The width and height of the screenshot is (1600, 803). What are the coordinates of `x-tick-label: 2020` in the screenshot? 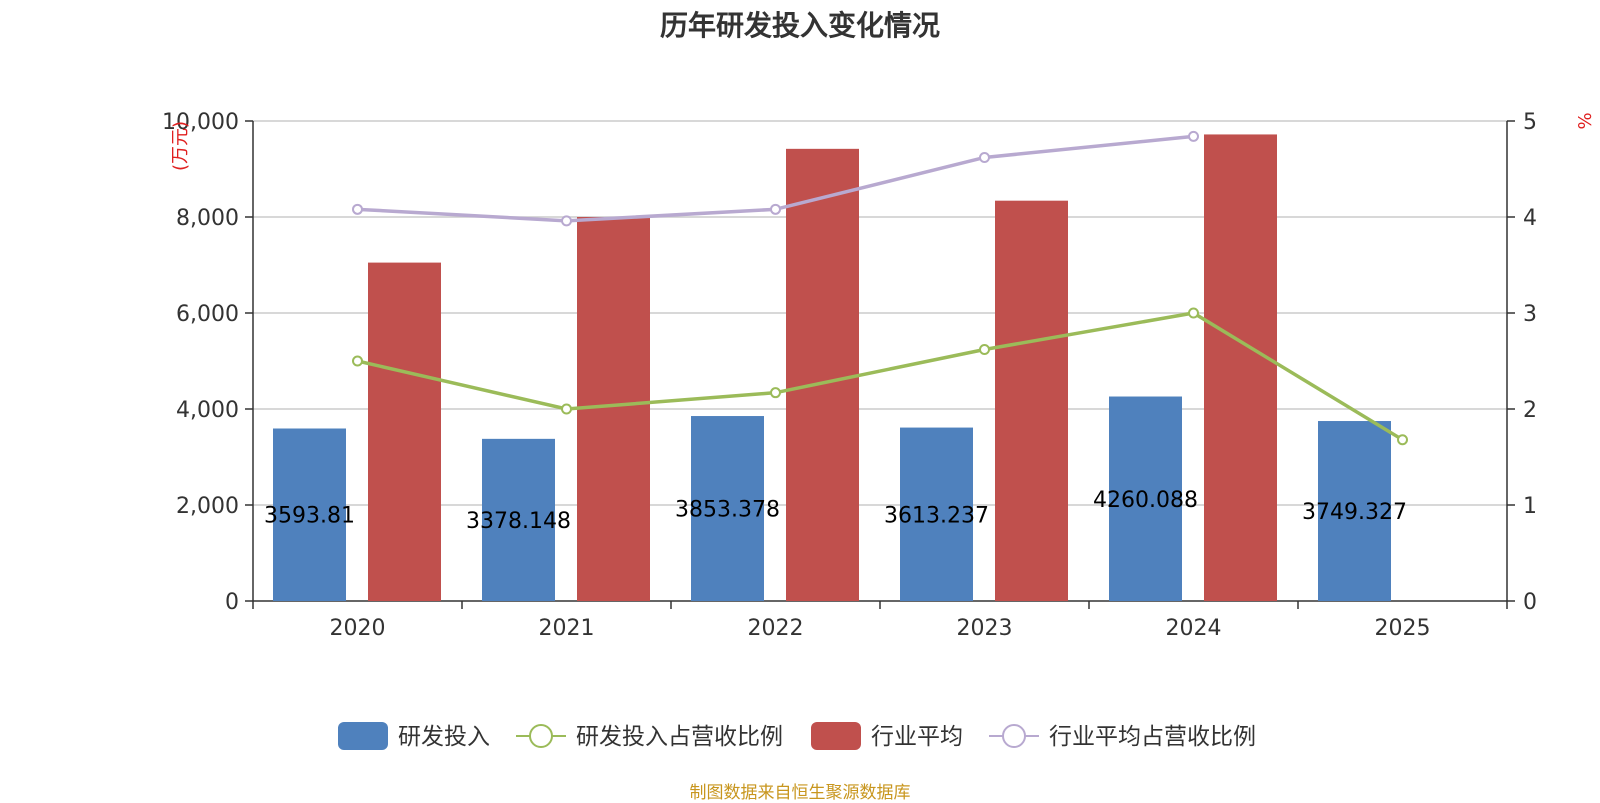 It's located at (358, 628).